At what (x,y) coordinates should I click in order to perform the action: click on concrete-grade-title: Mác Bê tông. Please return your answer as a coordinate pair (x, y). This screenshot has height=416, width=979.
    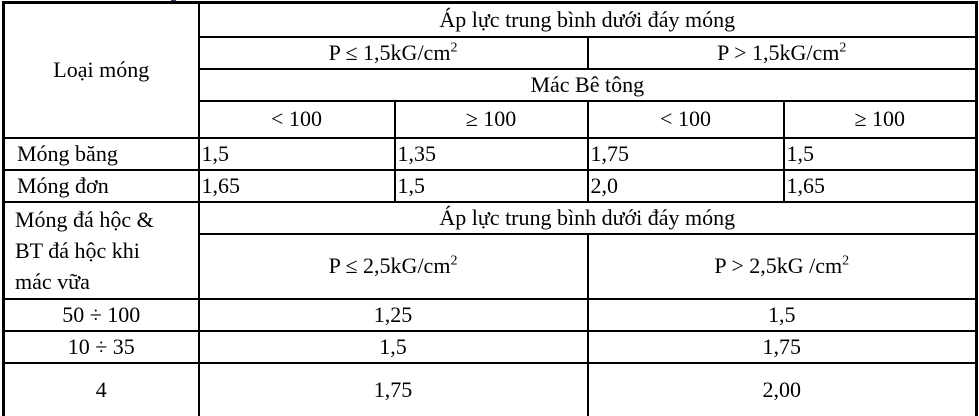
    Looking at the image, I should click on (587, 84).